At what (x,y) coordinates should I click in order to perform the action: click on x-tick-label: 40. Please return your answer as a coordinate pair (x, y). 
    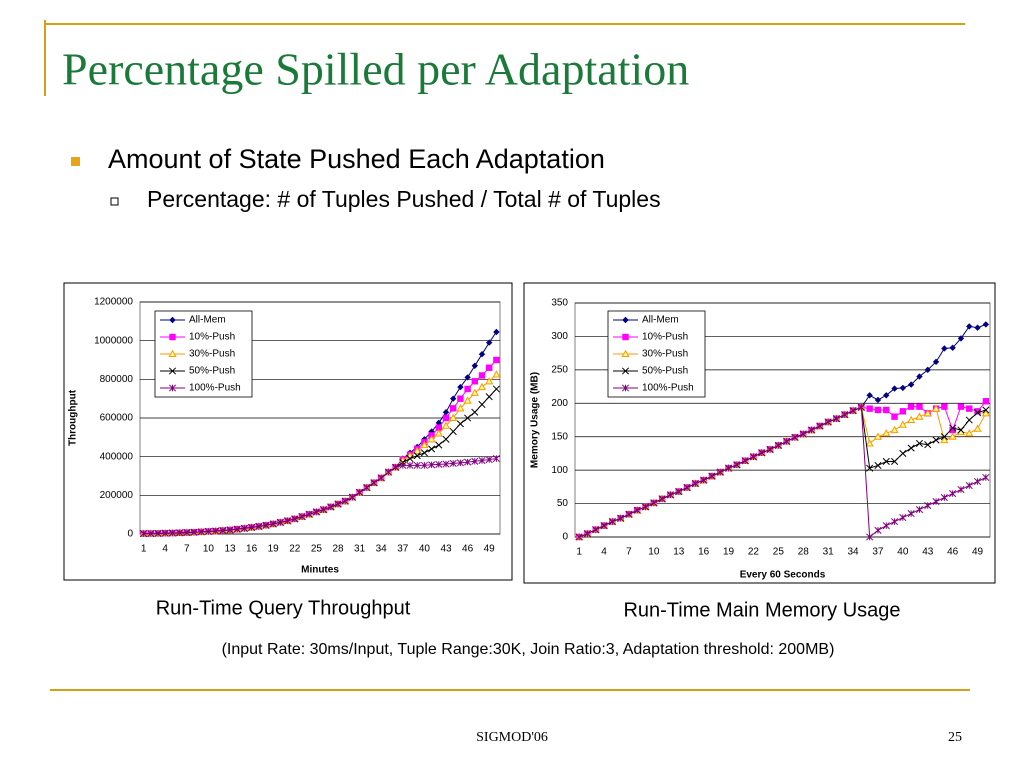
    Looking at the image, I should click on (425, 549).